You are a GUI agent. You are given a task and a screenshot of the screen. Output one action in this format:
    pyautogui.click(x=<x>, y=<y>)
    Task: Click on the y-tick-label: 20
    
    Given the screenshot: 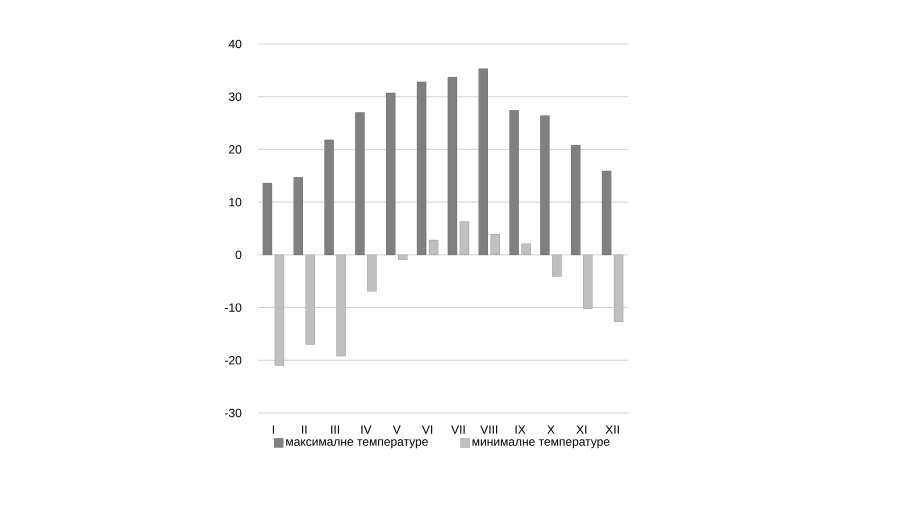 What is the action you would take?
    pyautogui.click(x=235, y=149)
    